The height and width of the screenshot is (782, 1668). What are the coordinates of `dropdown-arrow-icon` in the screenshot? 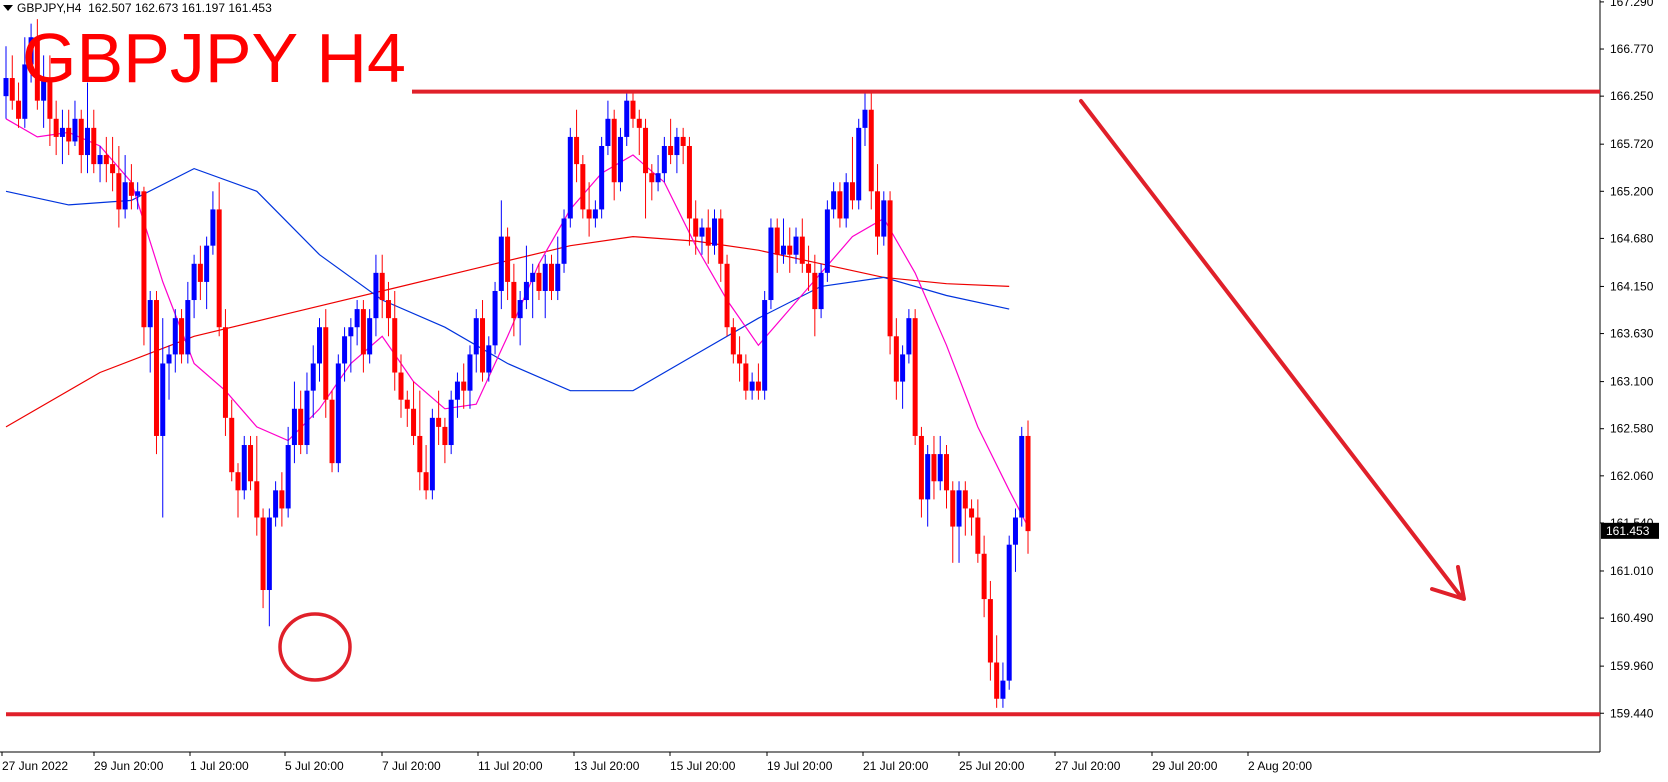 It's located at (8, 8).